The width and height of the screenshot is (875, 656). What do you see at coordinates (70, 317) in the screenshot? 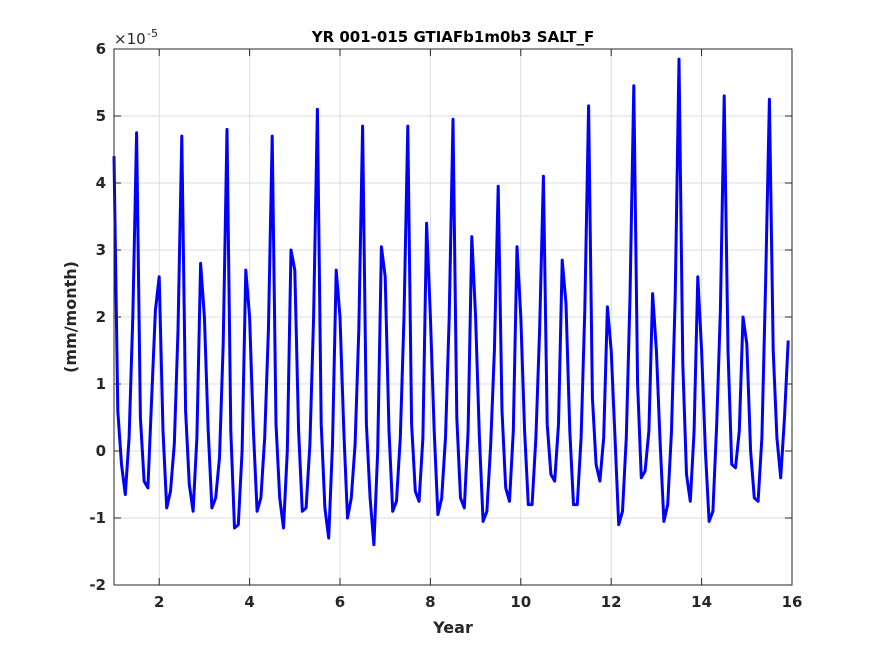
I see `y-axis-title: (mm/month)` at bounding box center [70, 317].